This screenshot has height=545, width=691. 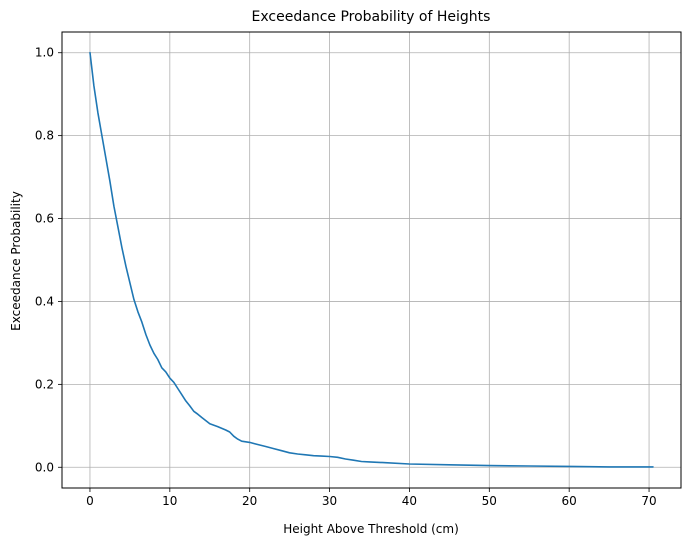 I want to click on y-tick-label: 0.0, so click(x=44, y=467).